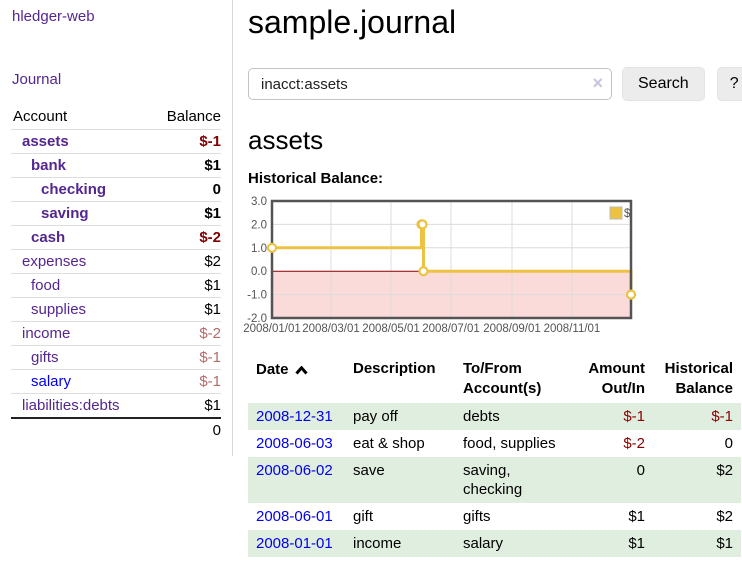 Image resolution: width=742 pixels, height=582 pixels. What do you see at coordinates (272, 329) in the screenshot?
I see `svg-text: 2008/01/01` at bounding box center [272, 329].